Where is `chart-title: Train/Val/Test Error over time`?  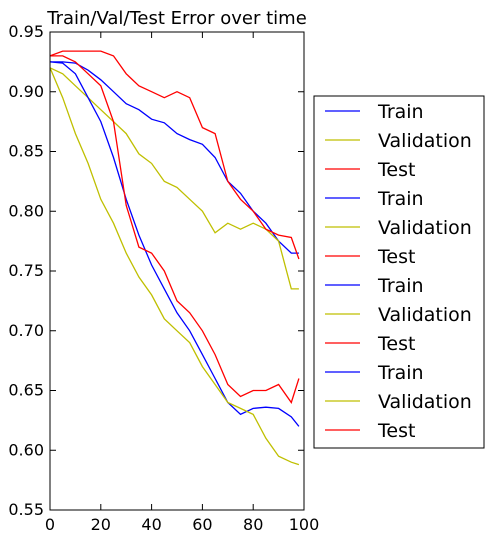 chart-title: Train/Val/Test Error over time is located at coordinates (176, 18).